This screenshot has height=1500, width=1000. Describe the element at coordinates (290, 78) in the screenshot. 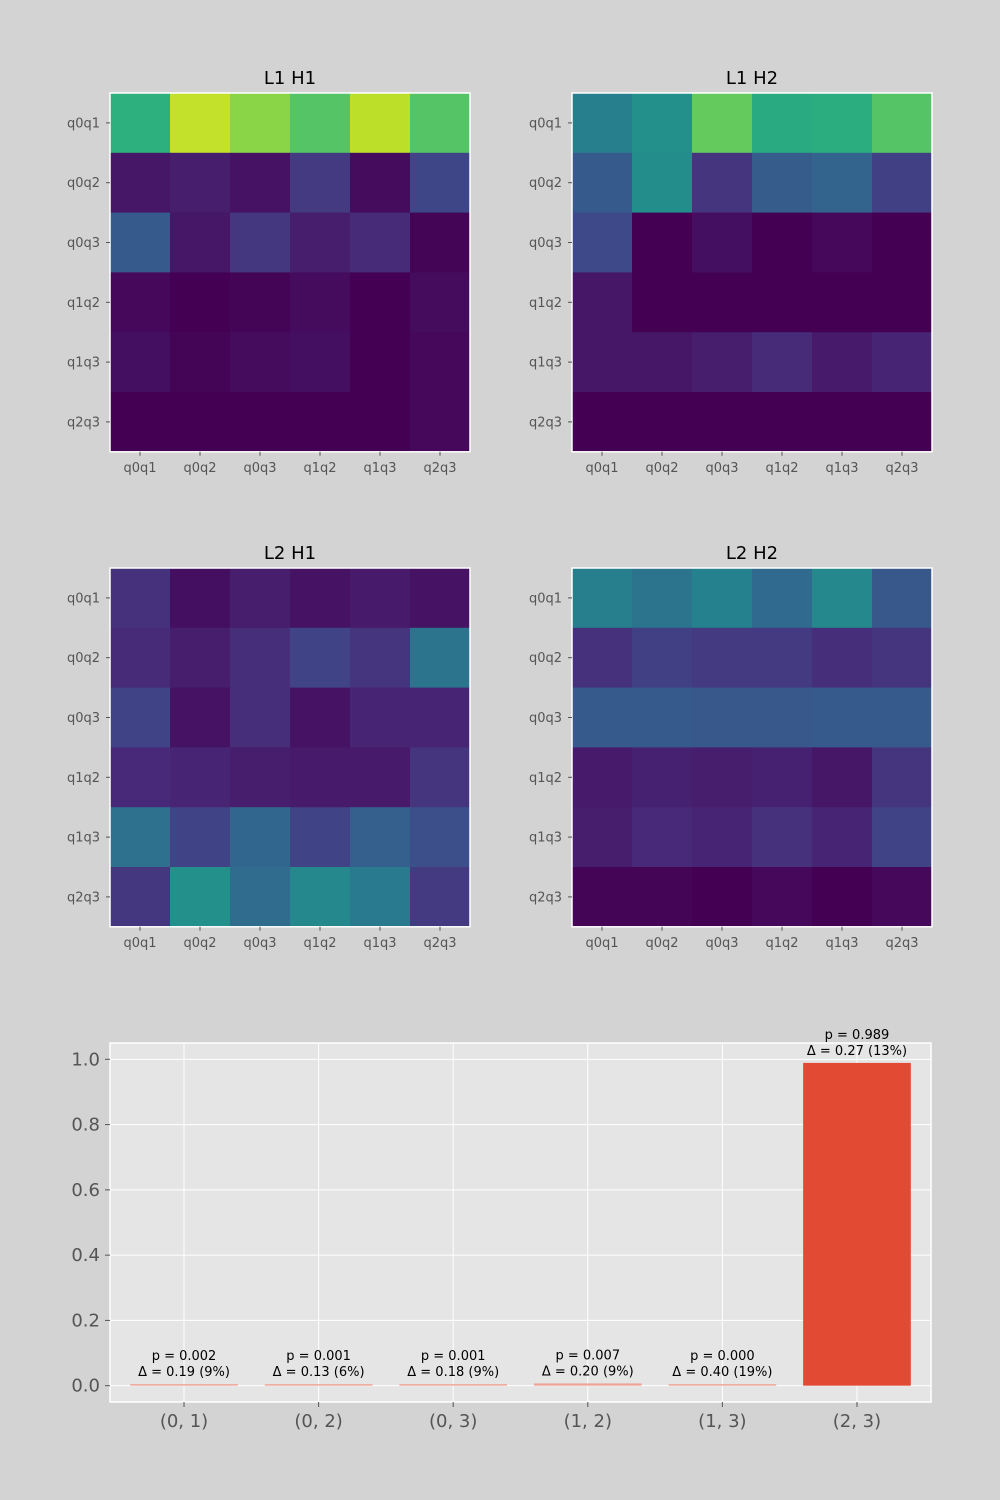

I see `heatmap-title: L1 H1` at that location.